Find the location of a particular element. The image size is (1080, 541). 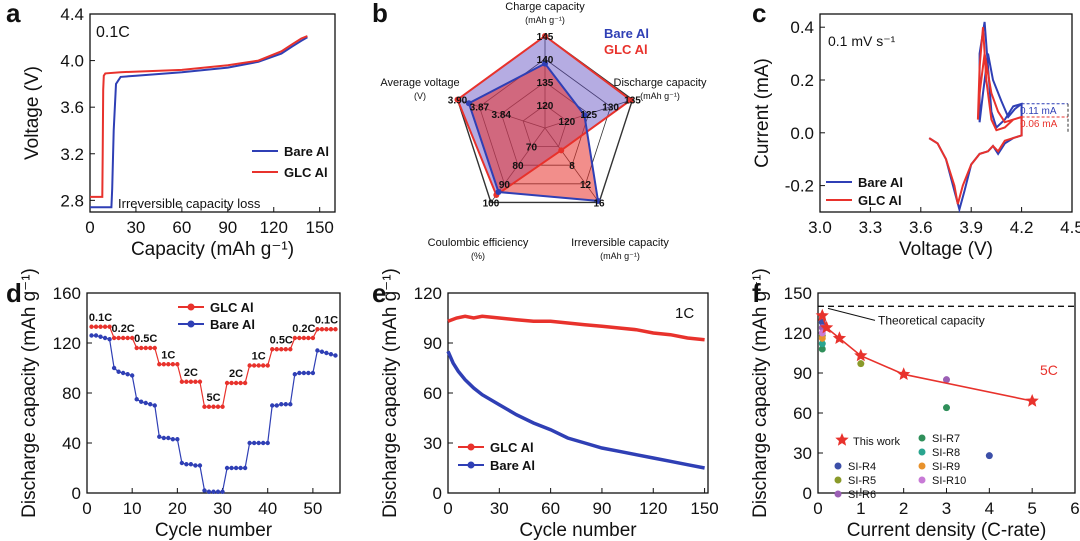

x-tick-label: 3.3 is located at coordinates (871, 227).